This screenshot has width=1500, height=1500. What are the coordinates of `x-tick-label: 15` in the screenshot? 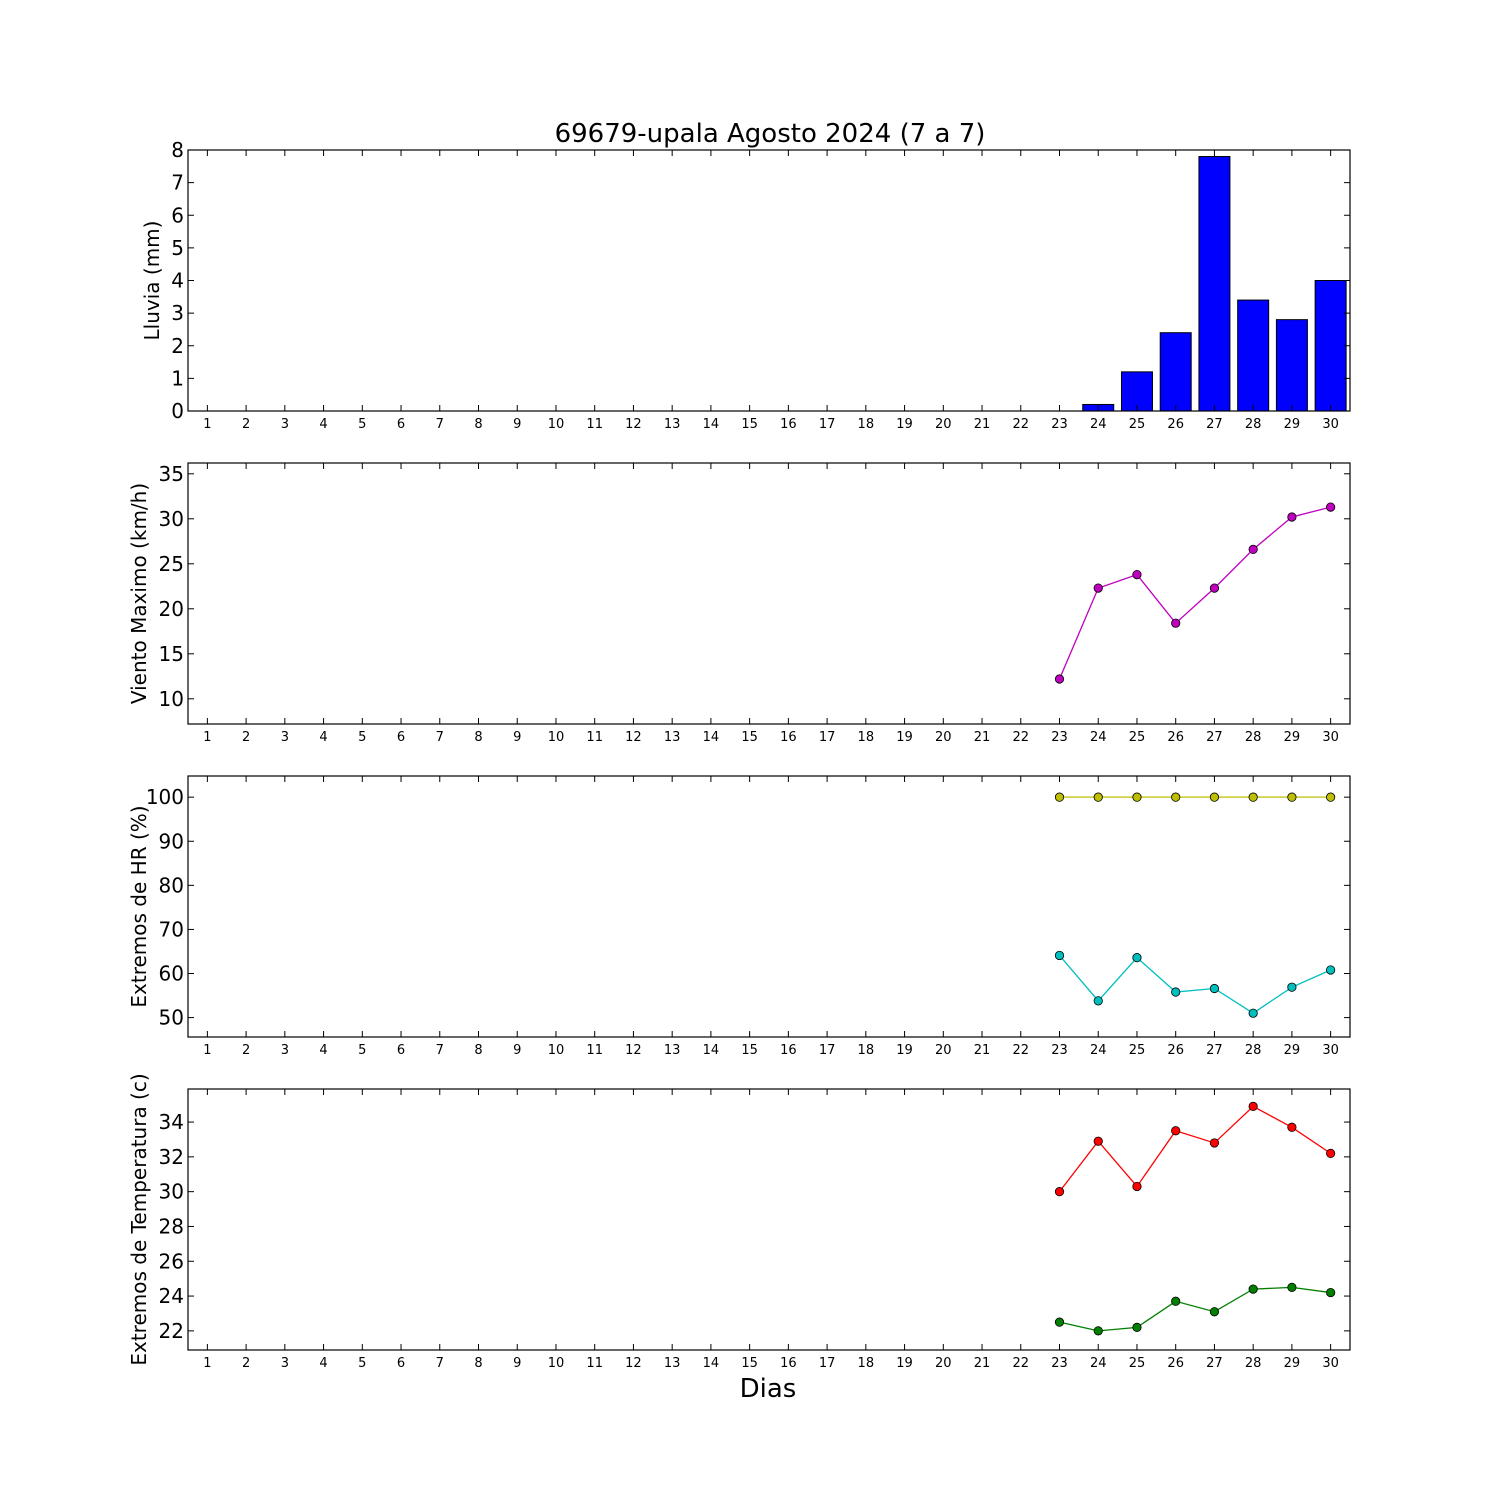 It's located at (749, 1363).